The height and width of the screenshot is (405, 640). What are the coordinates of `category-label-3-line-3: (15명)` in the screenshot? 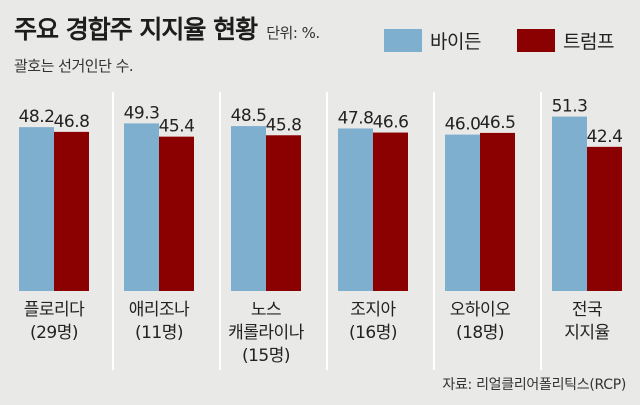 It's located at (266, 356).